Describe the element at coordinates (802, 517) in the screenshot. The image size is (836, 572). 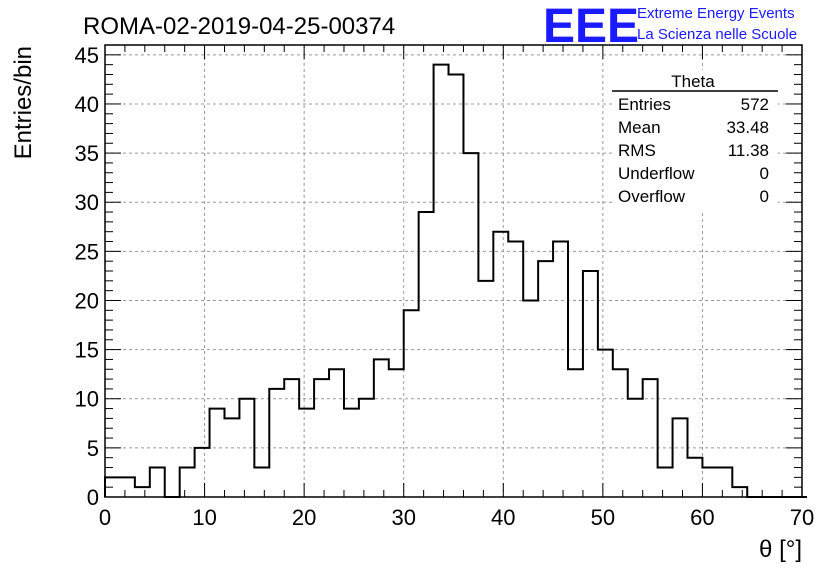
I see `x-tick-label-70: 70` at that location.